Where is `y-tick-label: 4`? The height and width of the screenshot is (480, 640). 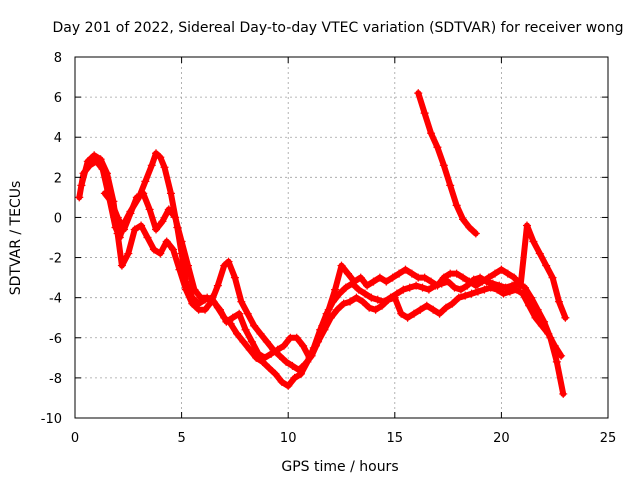
y-tick-label: 4 is located at coordinates (58, 138).